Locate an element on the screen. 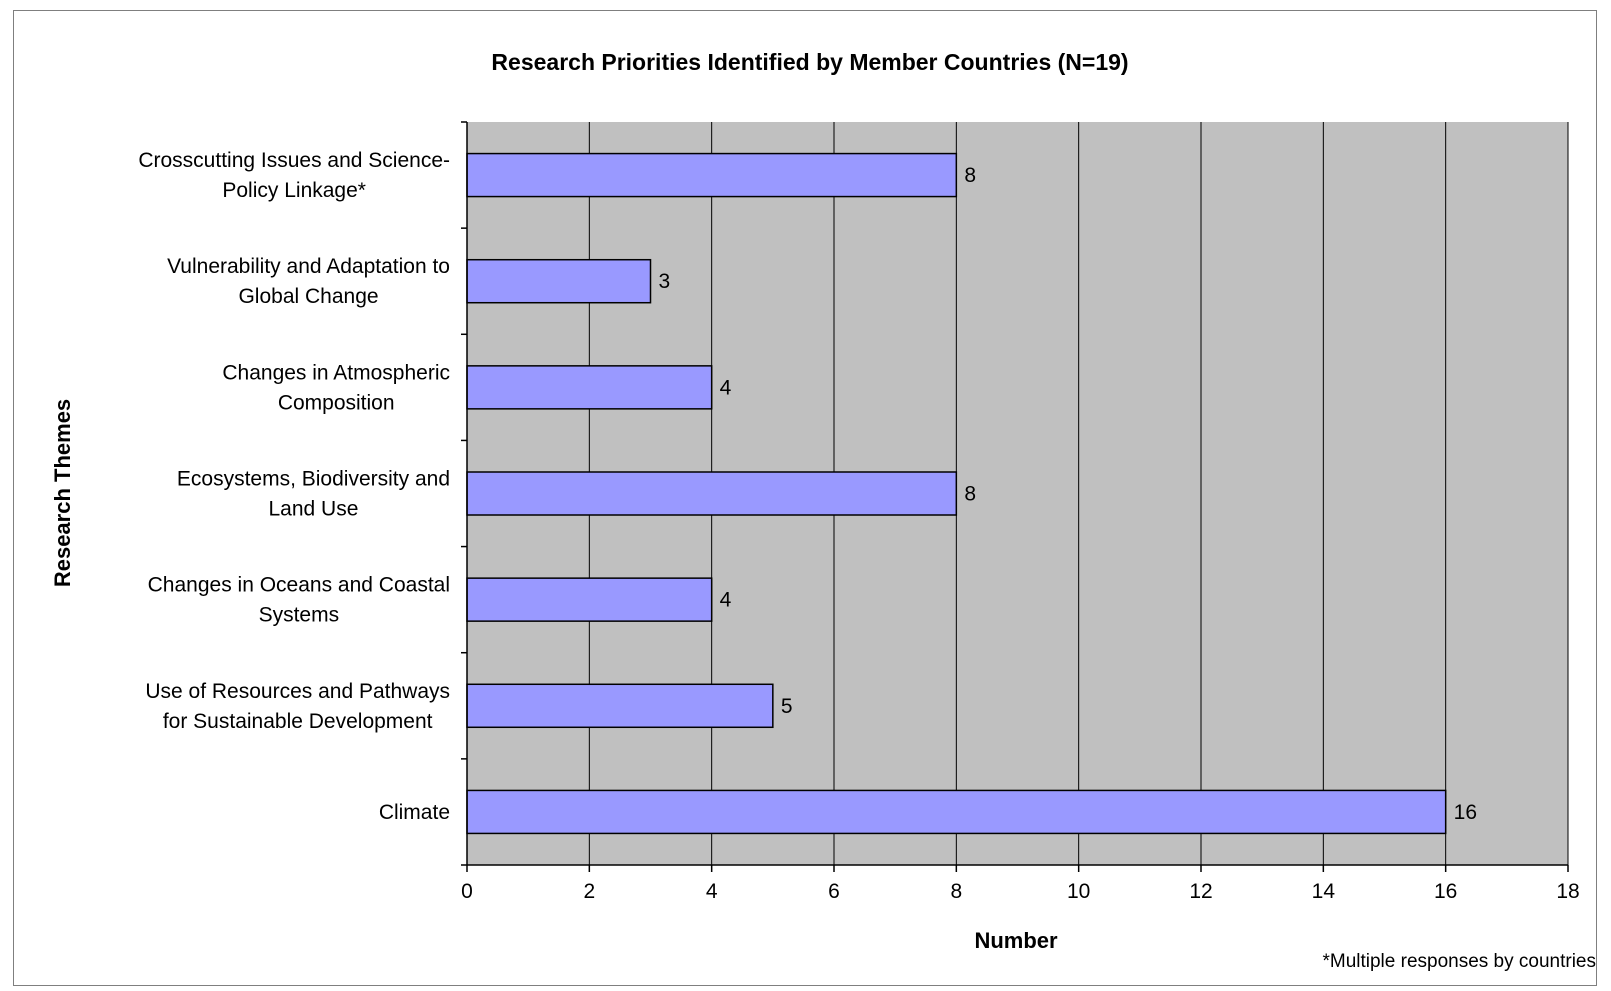 The image size is (1611, 991). category-label: Ecosystems, Biodiversity and Land Use is located at coordinates (313, 494).